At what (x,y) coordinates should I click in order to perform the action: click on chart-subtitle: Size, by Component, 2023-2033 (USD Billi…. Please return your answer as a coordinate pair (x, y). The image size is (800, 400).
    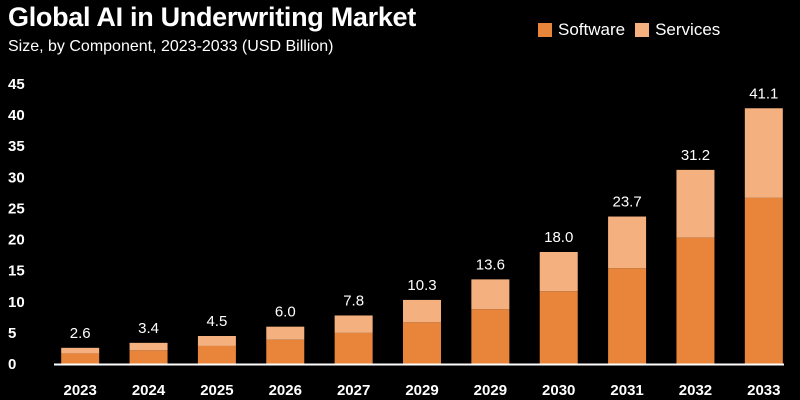
    Looking at the image, I should click on (171, 46).